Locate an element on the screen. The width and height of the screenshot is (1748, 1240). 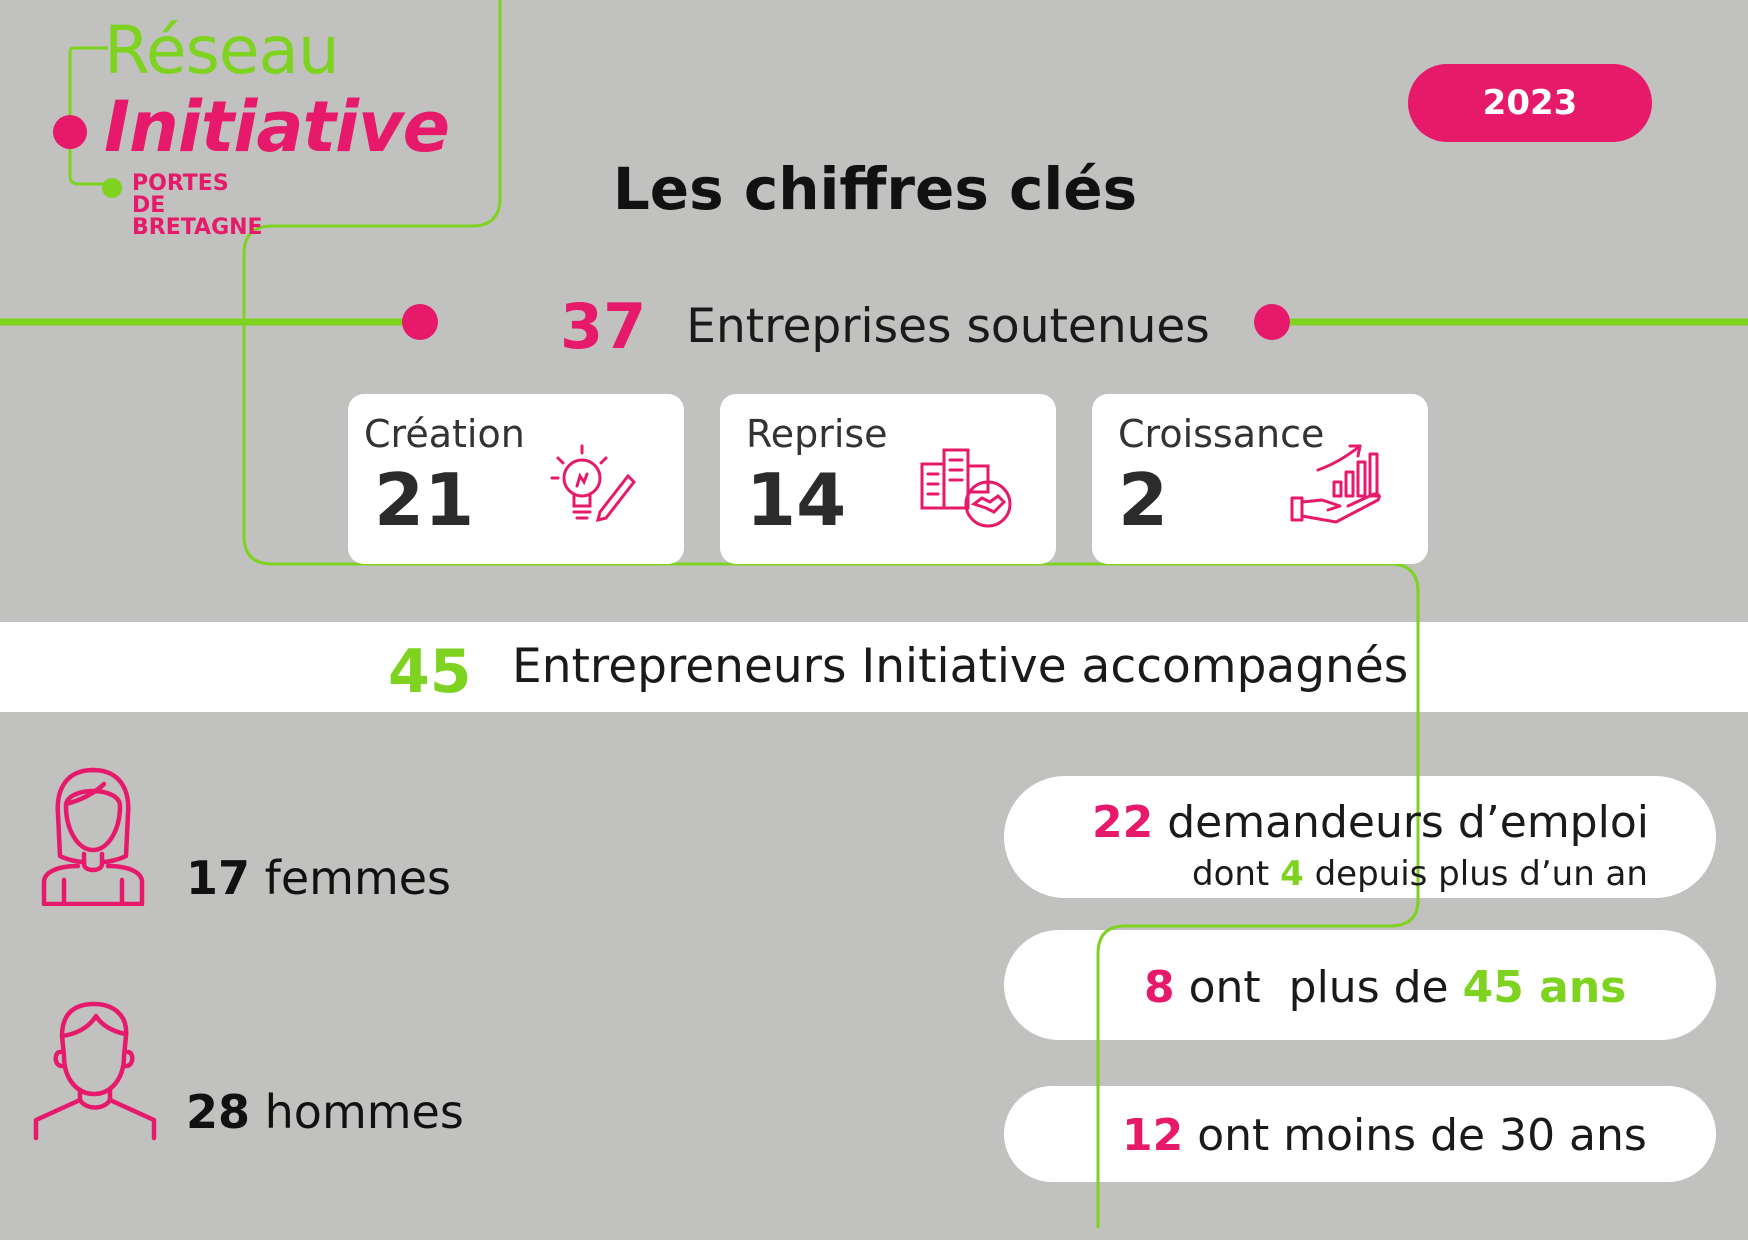
over45-age: 45 ans is located at coordinates (1544, 987).